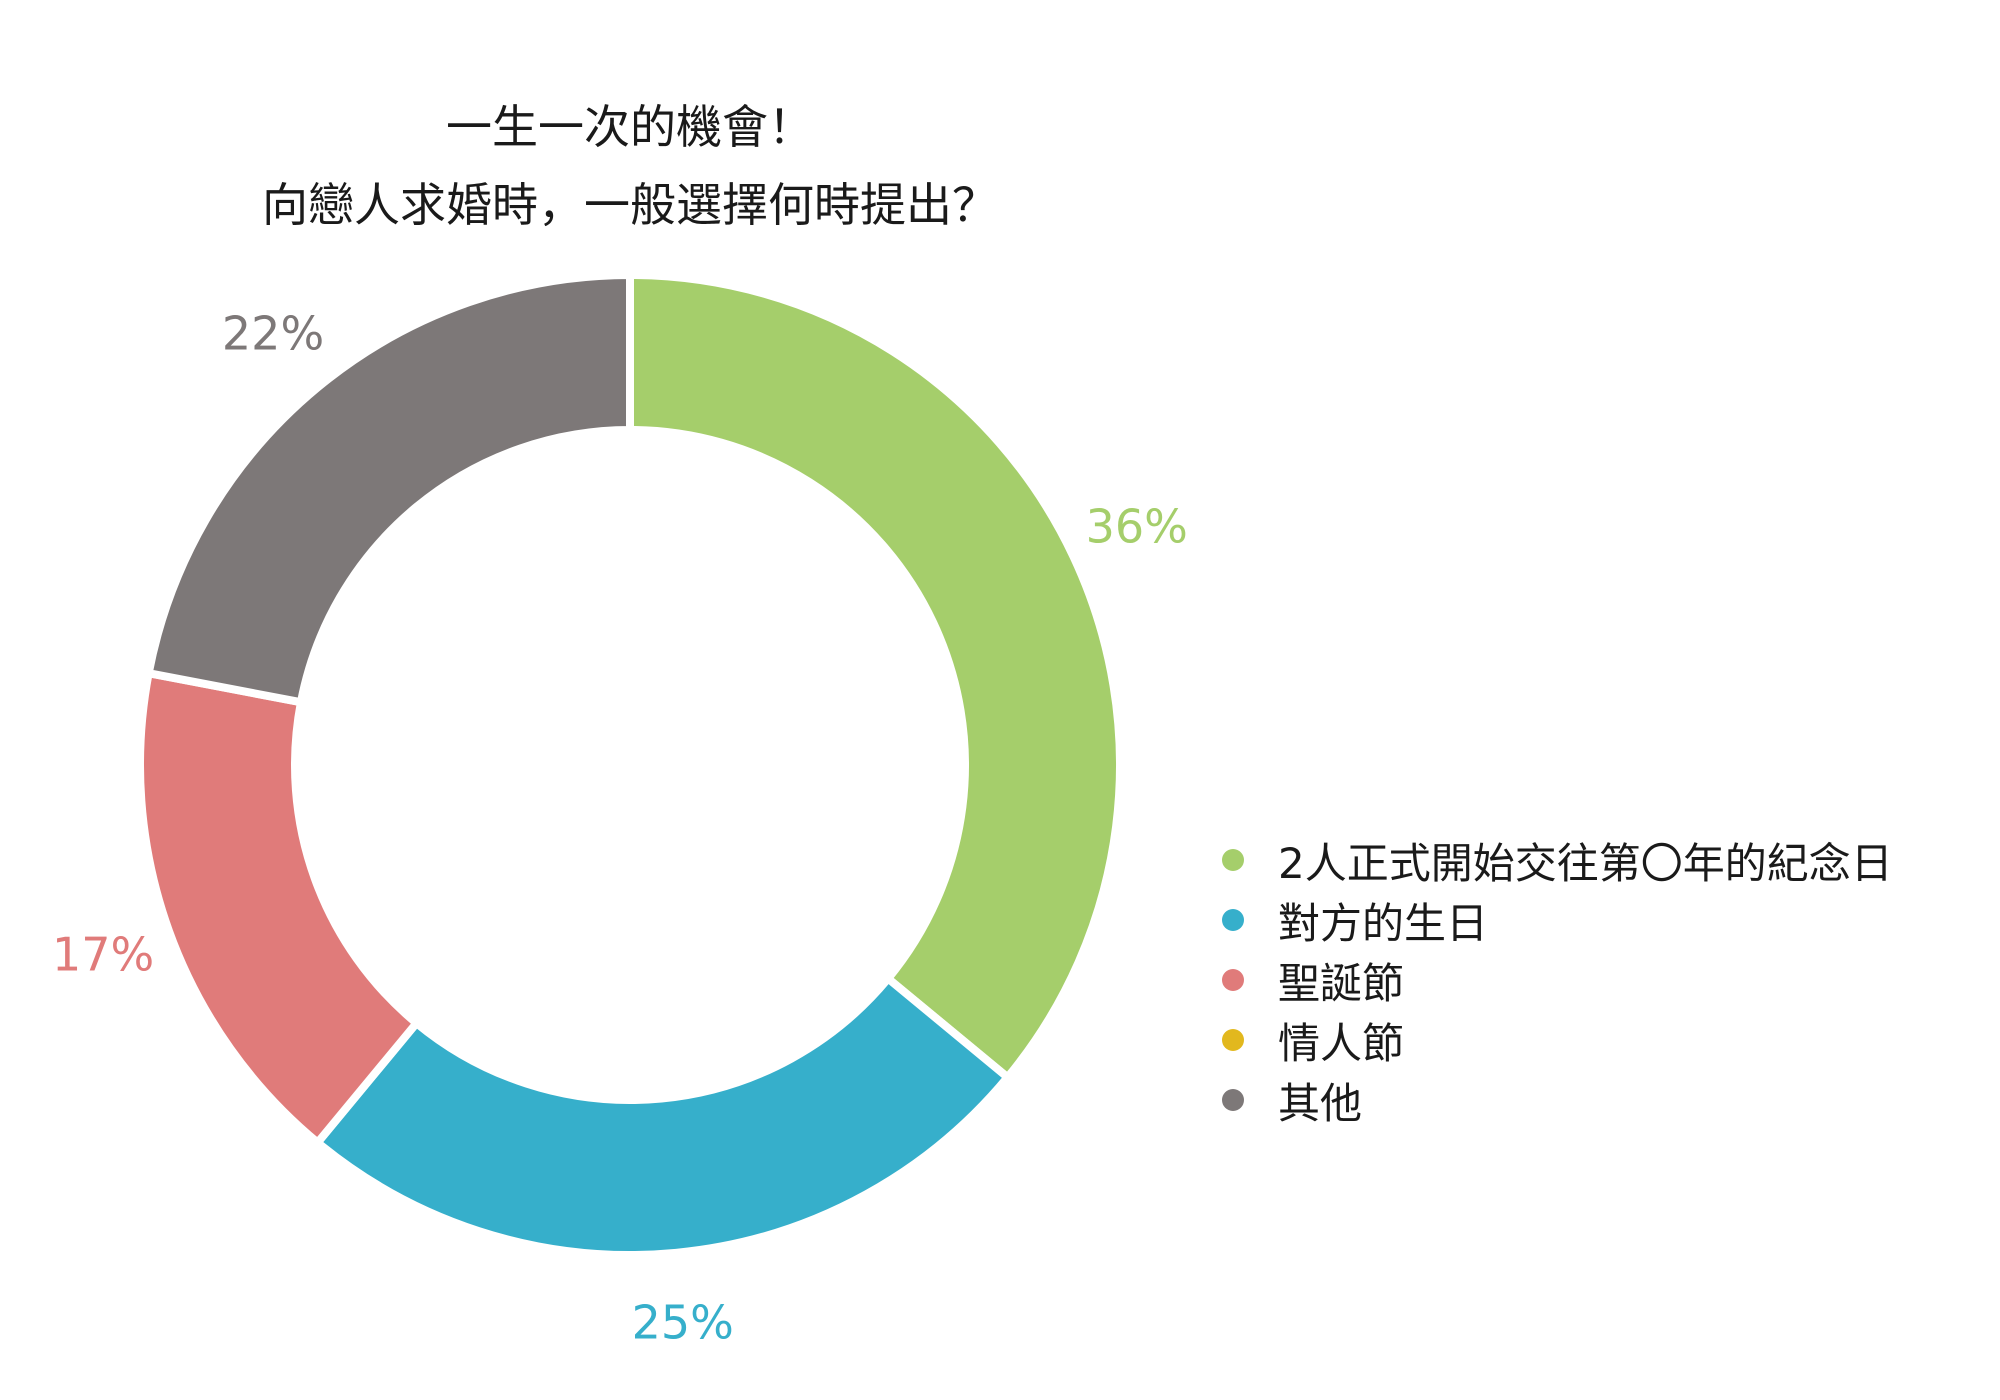 The image size is (2000, 1400). What do you see at coordinates (630, 205) in the screenshot?
I see `chart-title-line-2: 向戀人求婚時，一般選擇何時提出？` at bounding box center [630, 205].